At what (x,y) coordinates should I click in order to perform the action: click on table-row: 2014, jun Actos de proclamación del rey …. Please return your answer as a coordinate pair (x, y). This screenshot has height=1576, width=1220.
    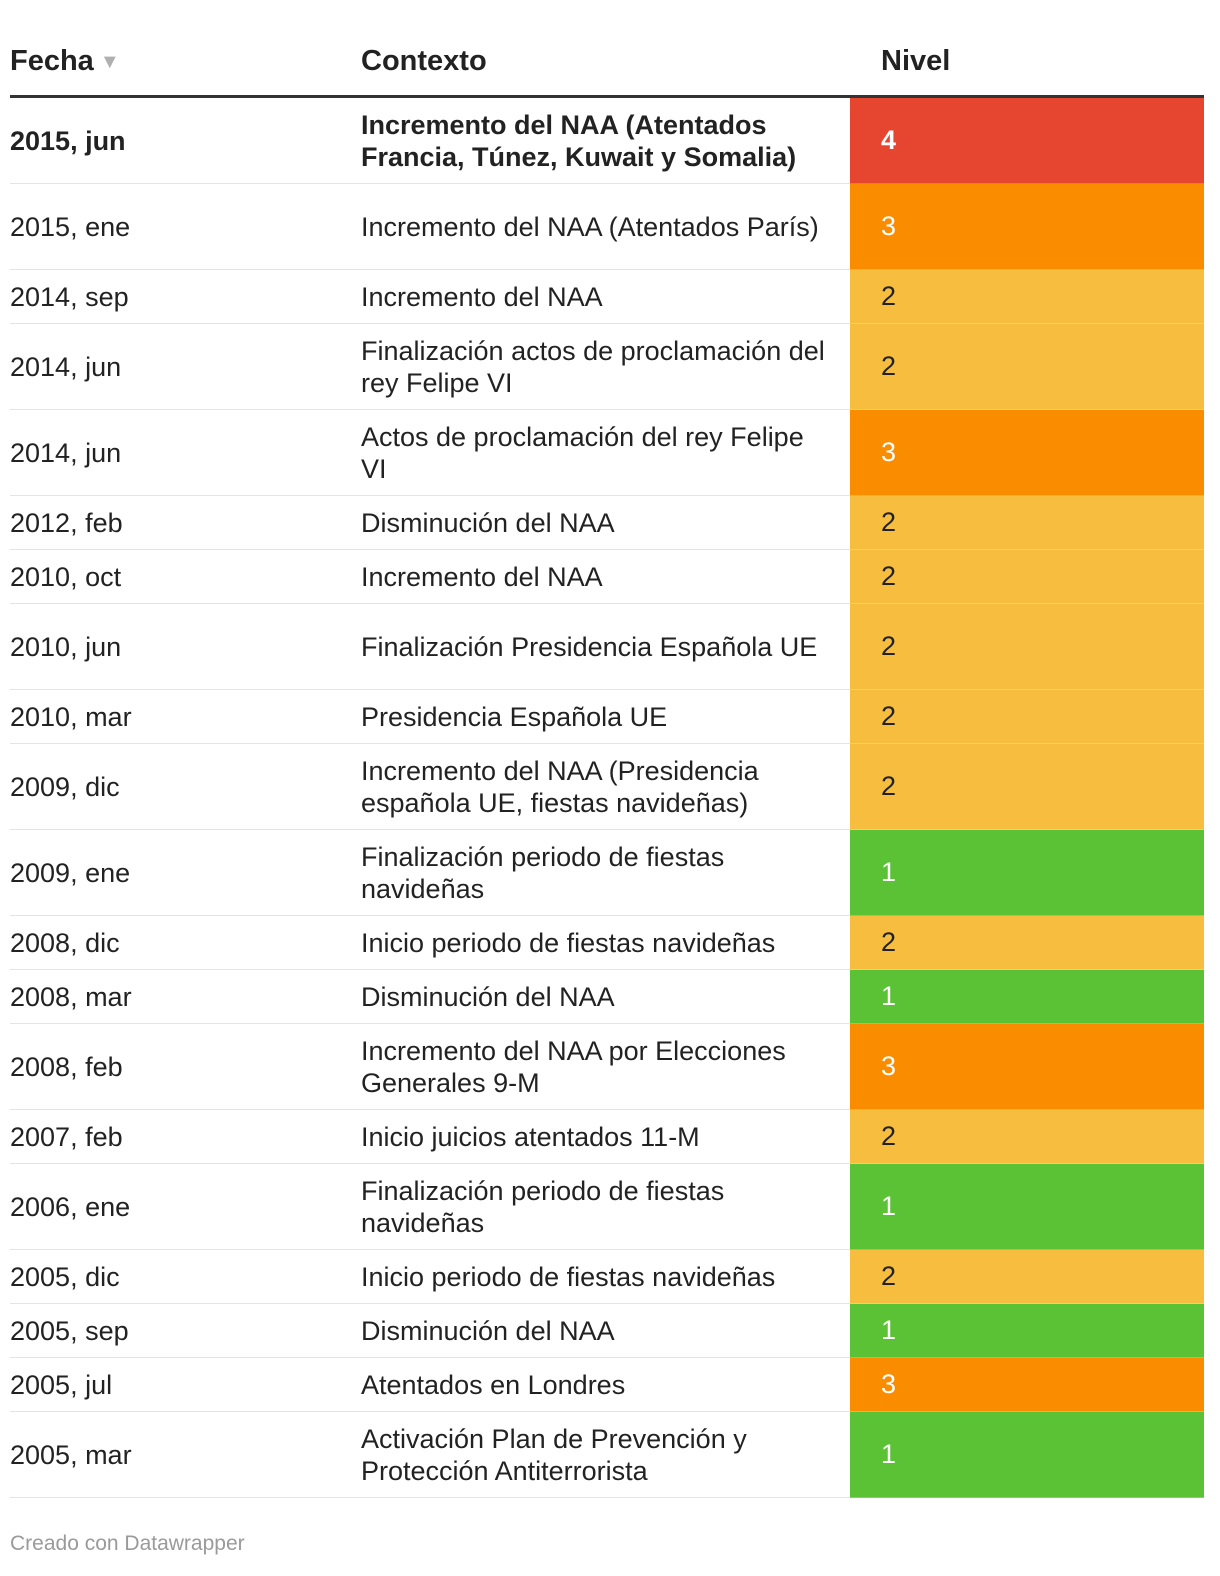
    Looking at the image, I should click on (607, 453).